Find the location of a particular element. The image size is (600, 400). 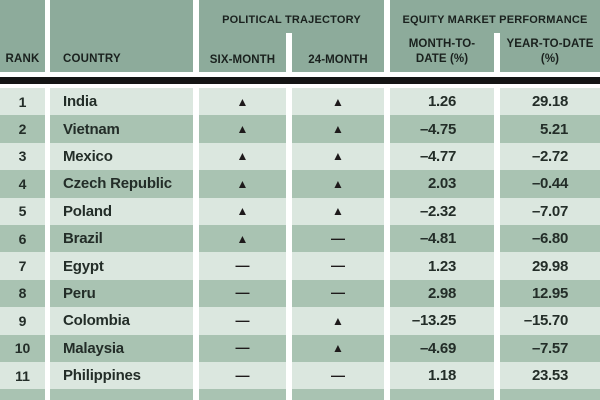

header-divider-black-rule is located at coordinates (300, 80).